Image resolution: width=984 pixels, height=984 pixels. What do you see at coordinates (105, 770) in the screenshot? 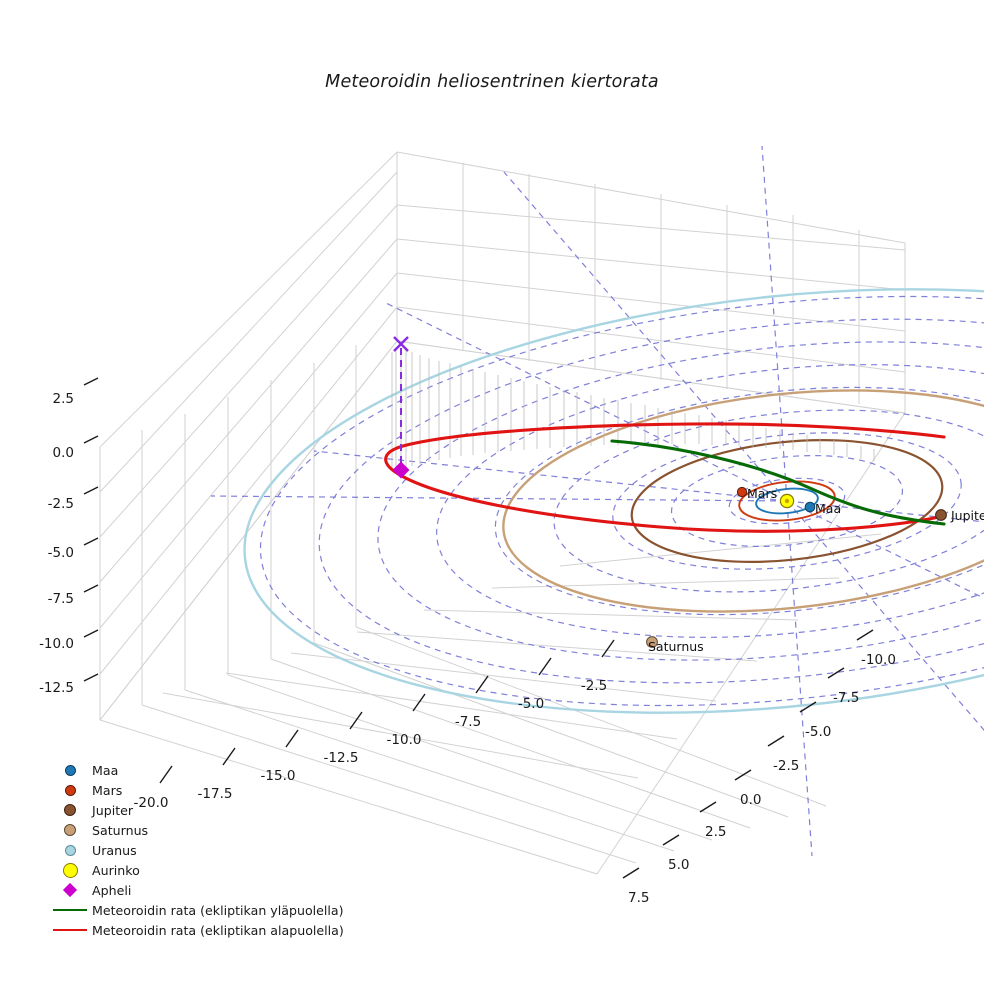
I see `legend-label: Maa` at bounding box center [105, 770].